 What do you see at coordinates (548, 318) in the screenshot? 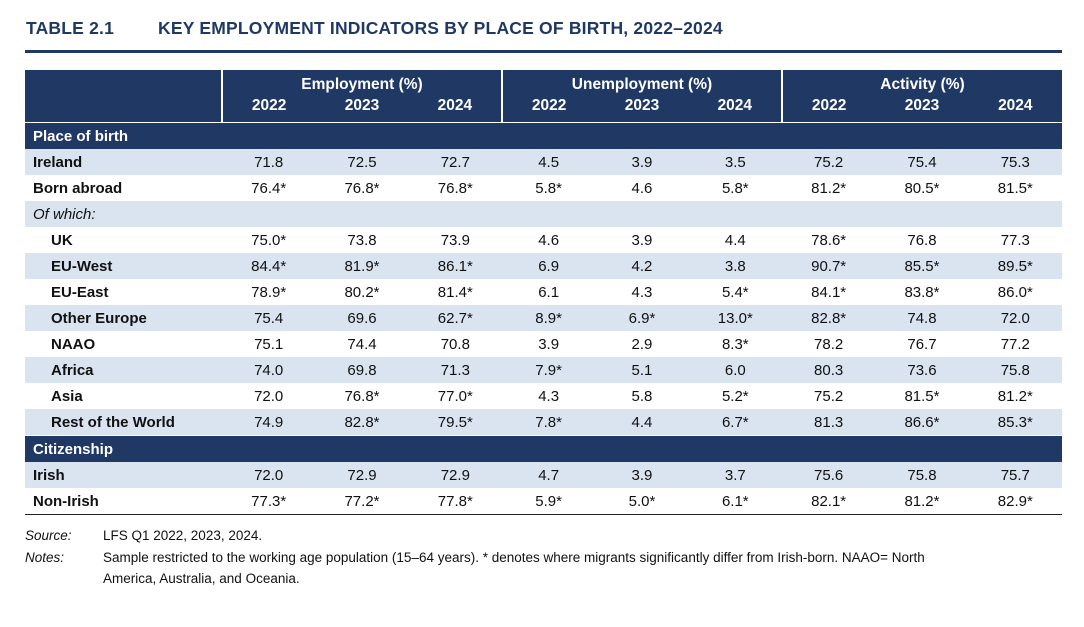
I see `cell-value: 8.9*` at bounding box center [548, 318].